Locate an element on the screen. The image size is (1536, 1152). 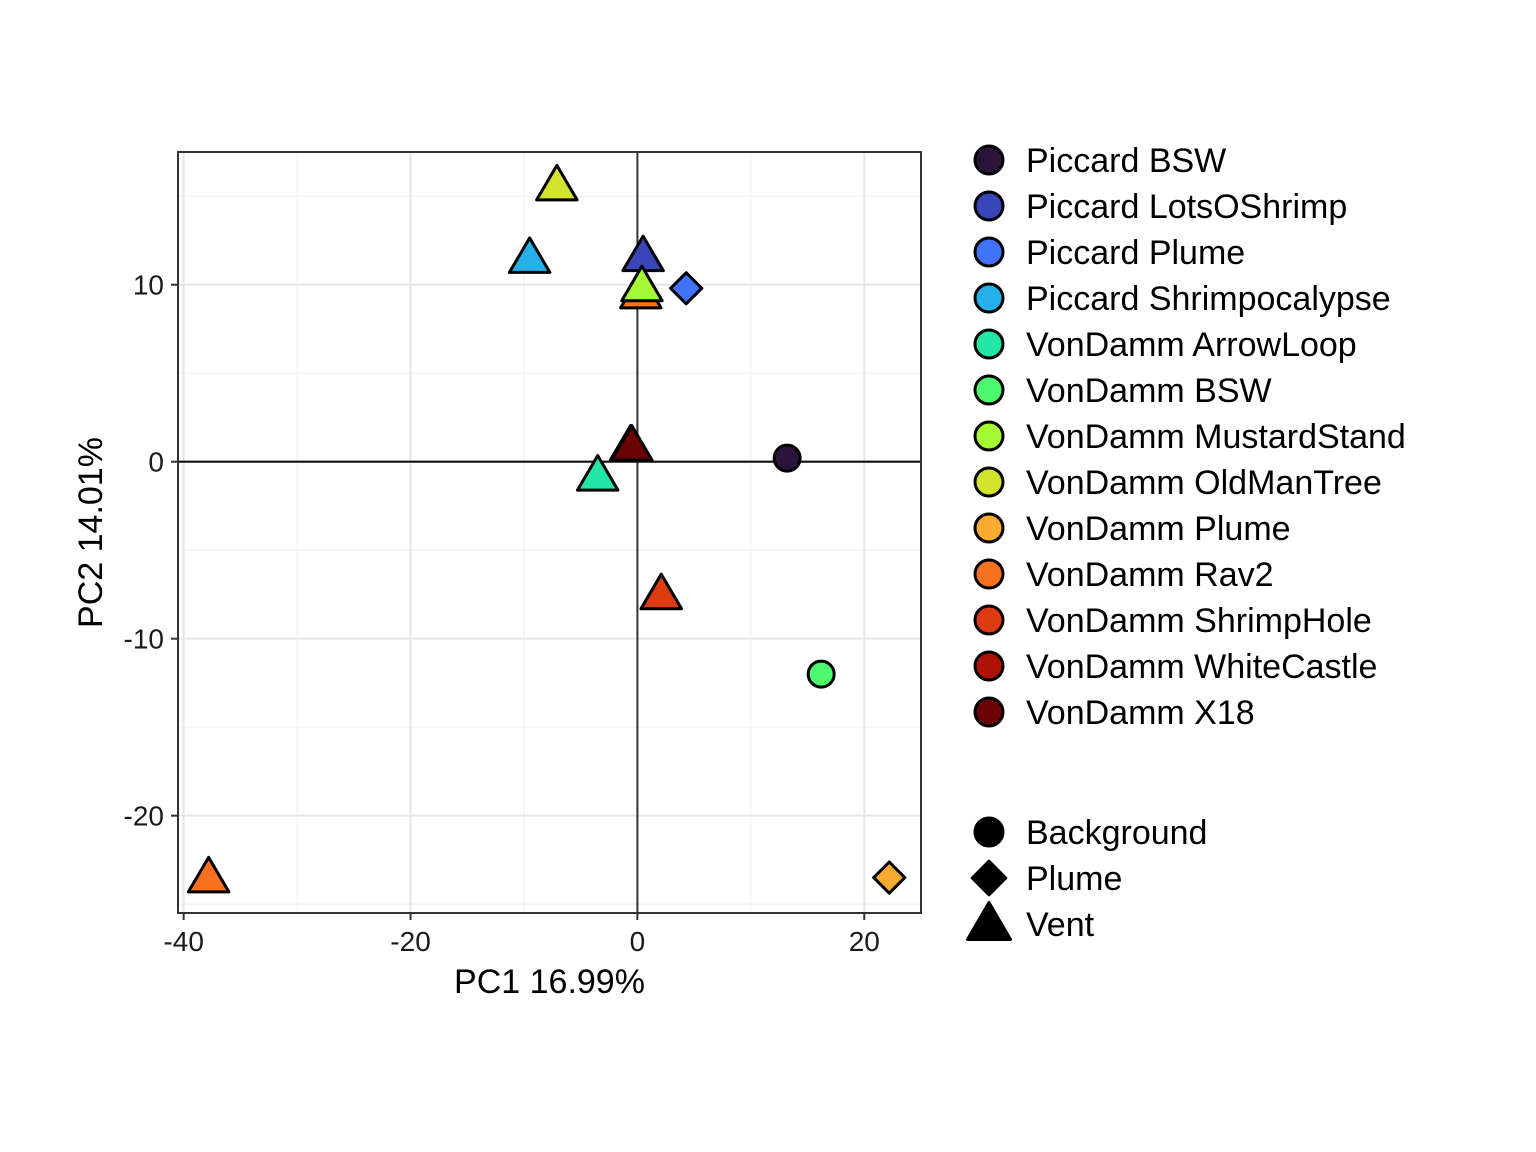
legend-site-label: VonDamm ArrowLoop is located at coordinates (1191, 345).